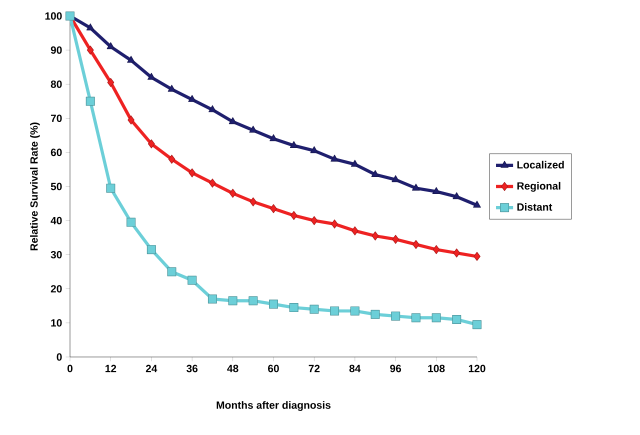  What do you see at coordinates (152, 368) in the screenshot?
I see `x-tick-label: 24` at bounding box center [152, 368].